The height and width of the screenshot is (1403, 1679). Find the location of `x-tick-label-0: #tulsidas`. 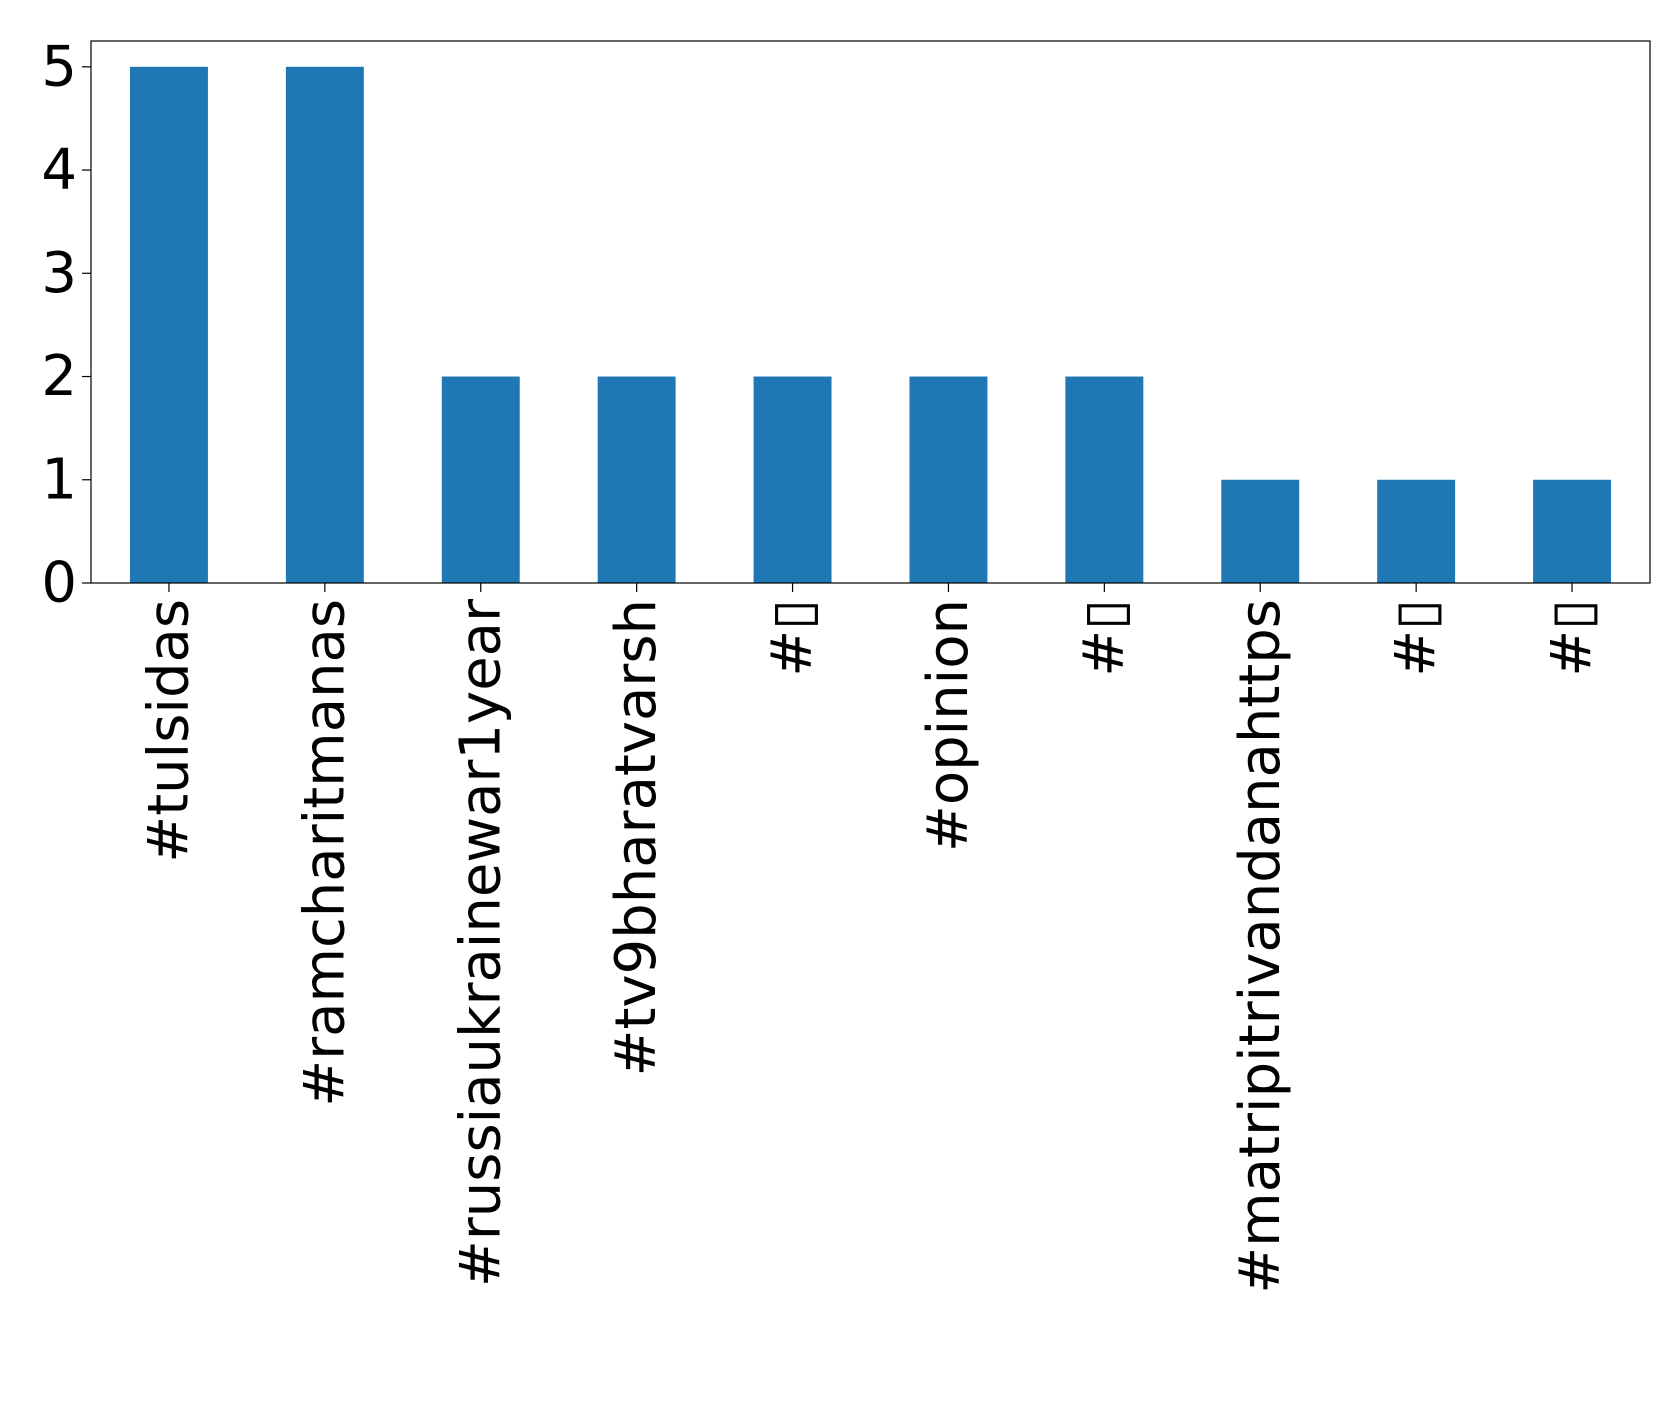

x-tick-label-0: #tulsidas is located at coordinates (168, 731).